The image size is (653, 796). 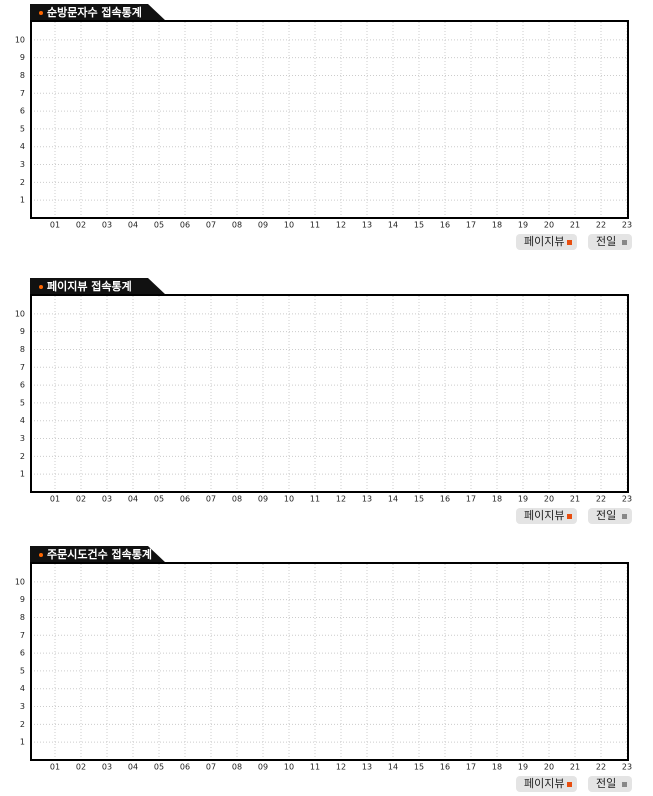 I want to click on chart-title: 주문시도건수 접속통계, so click(x=99, y=554).